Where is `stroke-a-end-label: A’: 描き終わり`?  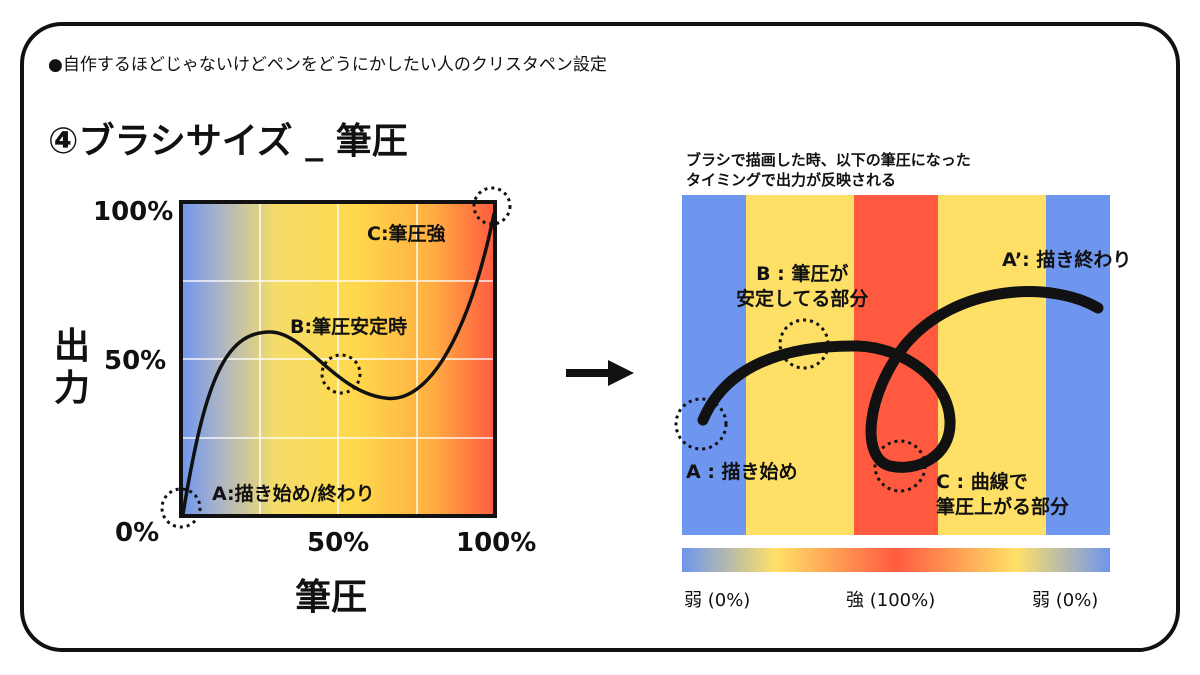 stroke-a-end-label: A’: 描き終わり is located at coordinates (1067, 260).